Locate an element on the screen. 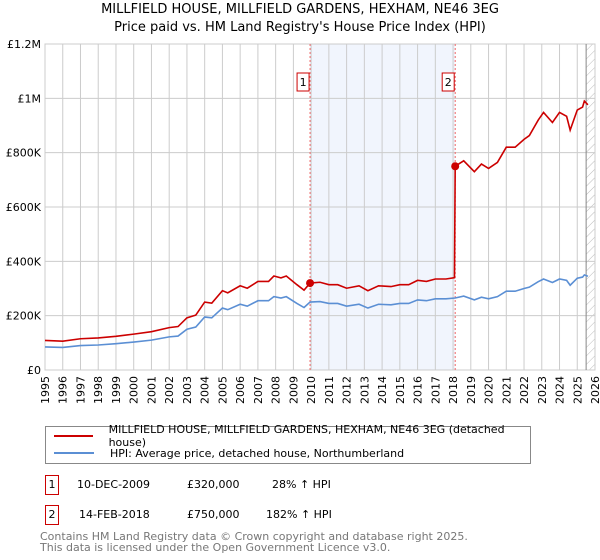 The height and width of the screenshot is (560, 600). x-tick-label: 2010 is located at coordinates (311, 390).